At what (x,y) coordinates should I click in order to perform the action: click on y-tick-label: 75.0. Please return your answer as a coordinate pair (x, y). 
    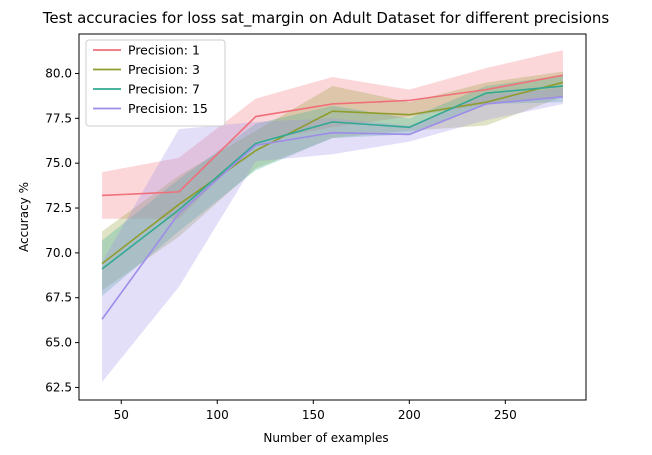
    Looking at the image, I should click on (58, 163).